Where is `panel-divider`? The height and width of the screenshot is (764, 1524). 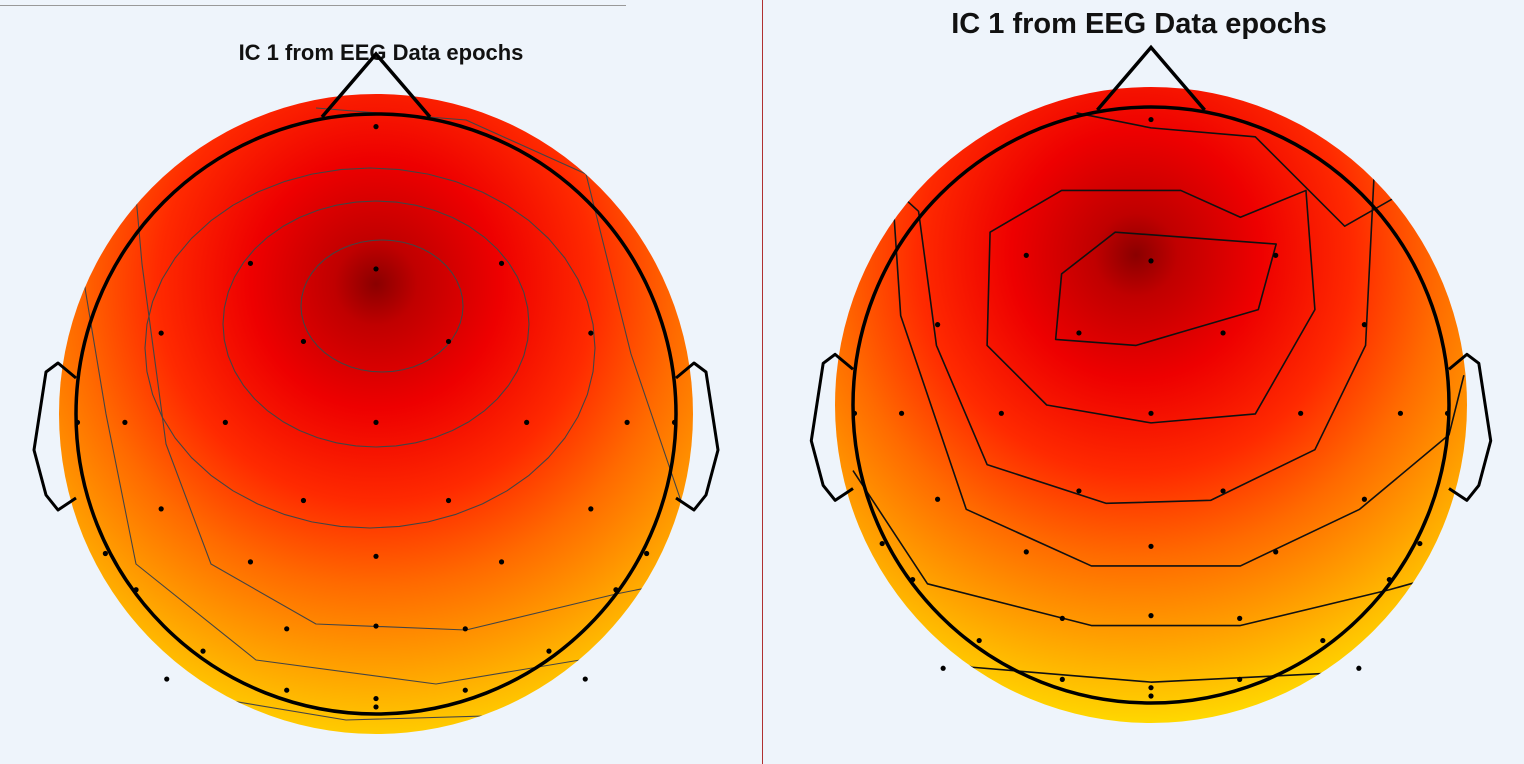 panel-divider is located at coordinates (762, 382).